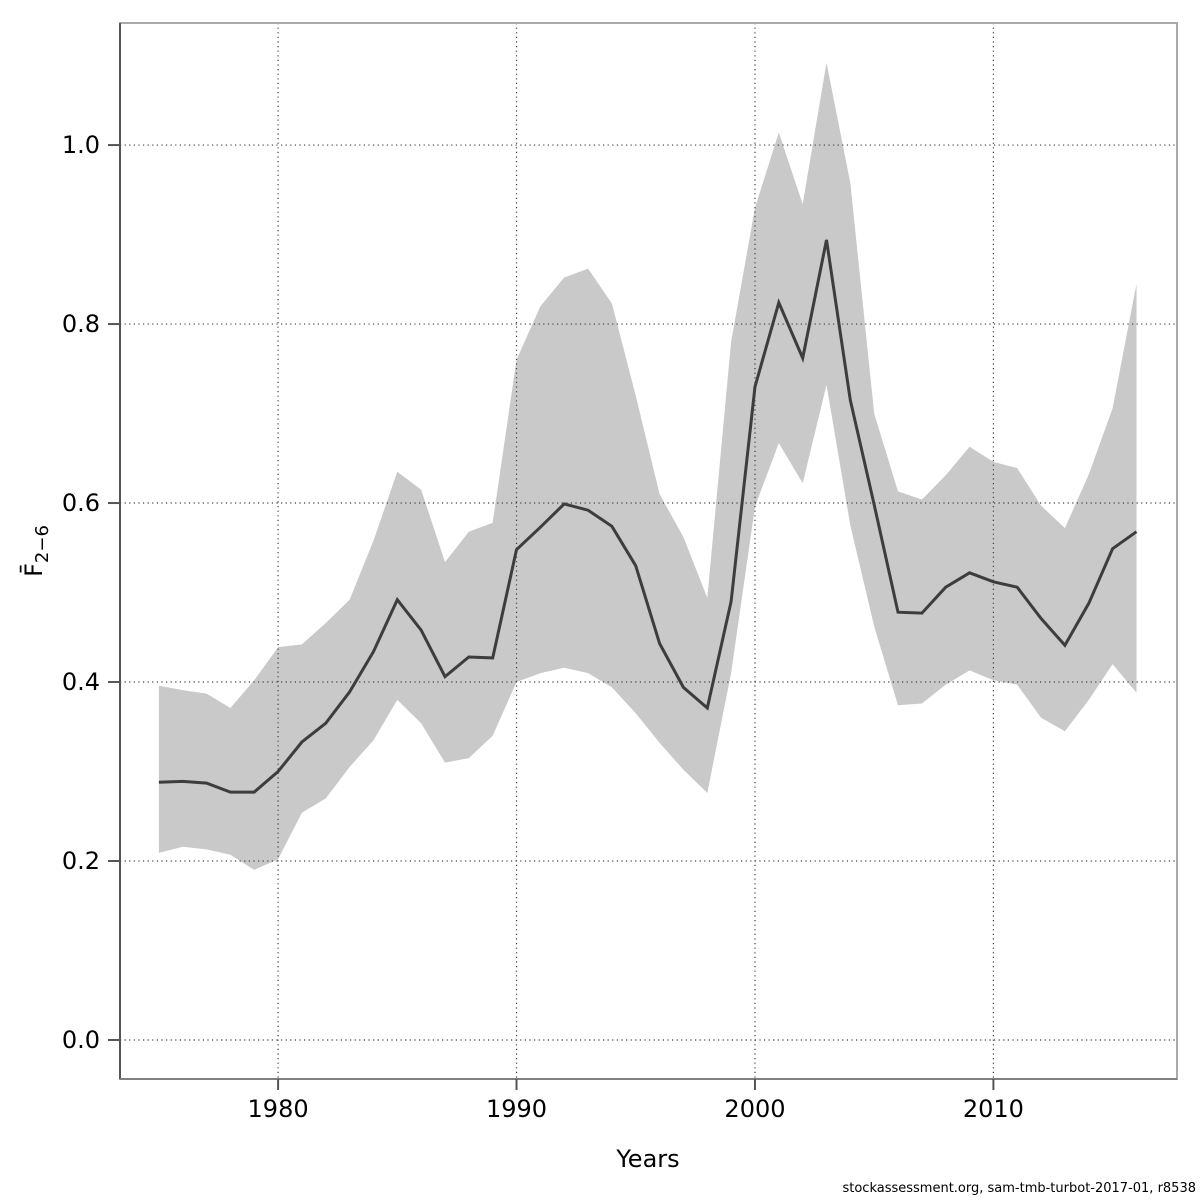 Image resolution: width=1200 pixels, height=1200 pixels. Describe the element at coordinates (114, 592) in the screenshot. I see `y-axis-ticks` at that location.